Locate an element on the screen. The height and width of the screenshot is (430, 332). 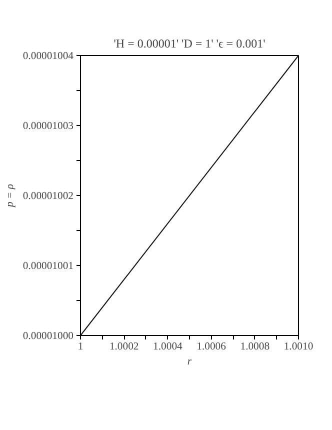
x-tick-label: 1 is located at coordinates (81, 347).